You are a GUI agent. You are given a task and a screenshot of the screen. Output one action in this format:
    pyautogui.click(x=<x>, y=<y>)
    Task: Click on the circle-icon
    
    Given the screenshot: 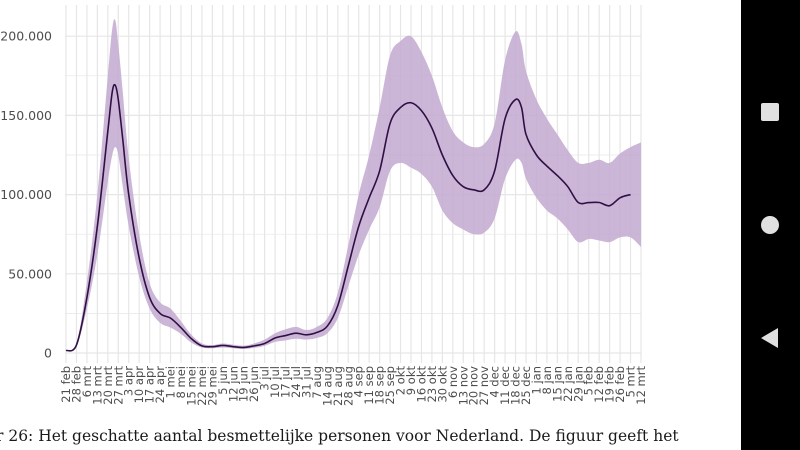 What is the action you would take?
    pyautogui.click(x=770, y=225)
    